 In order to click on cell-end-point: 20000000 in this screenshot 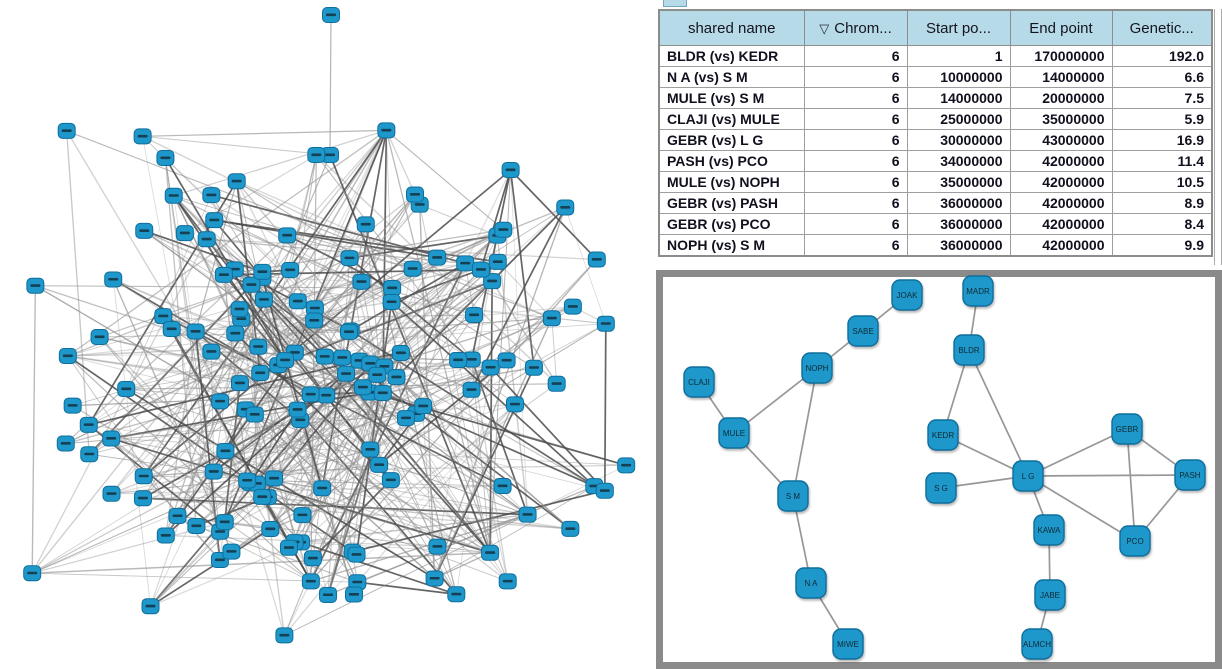, I will do `click(1061, 98)`.